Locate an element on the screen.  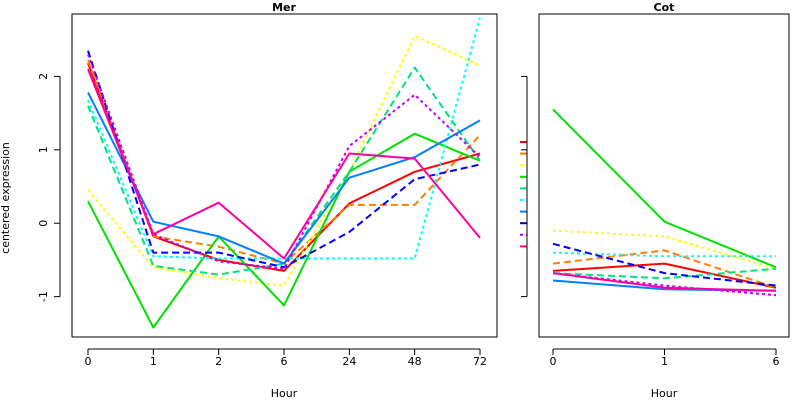
panel-cot-x-tick-label: 1 is located at coordinates (664, 361).